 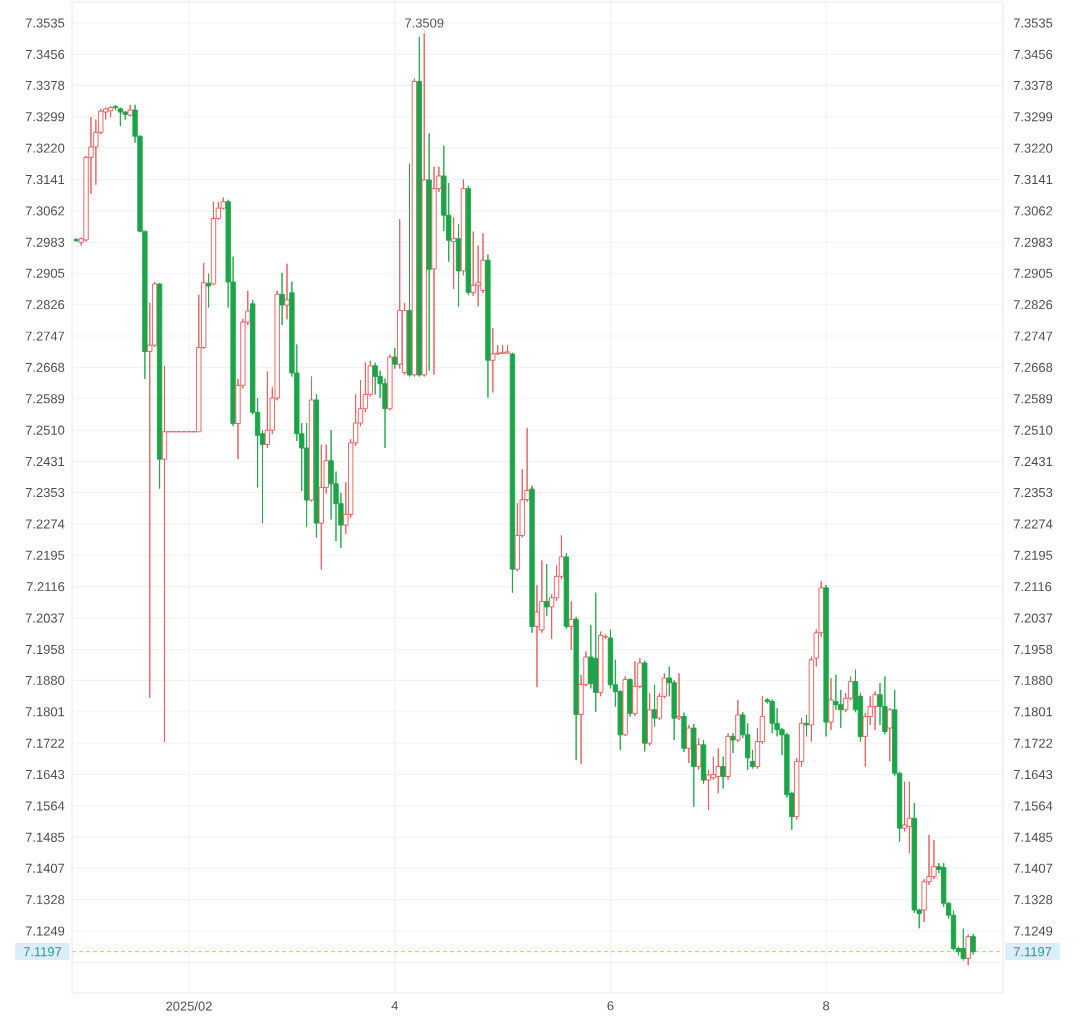 What do you see at coordinates (45, 680) in the screenshot?
I see `y-tick-label: 7.1880` at bounding box center [45, 680].